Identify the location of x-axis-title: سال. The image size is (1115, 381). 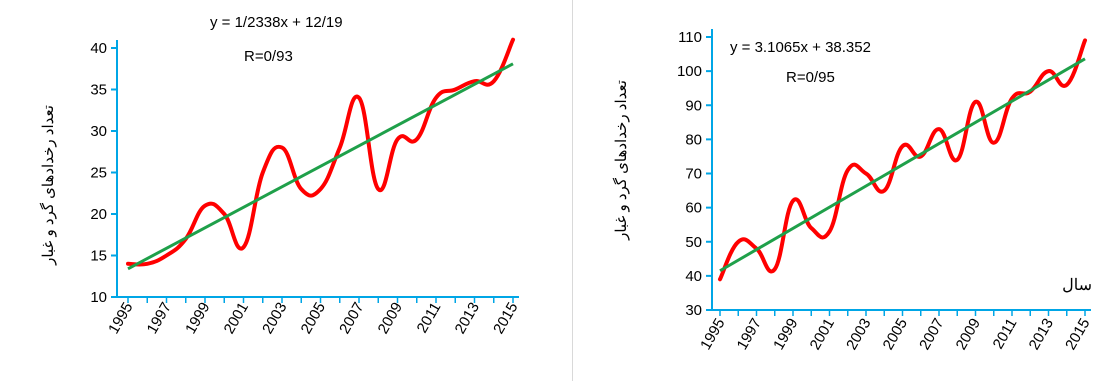
(1077, 285).